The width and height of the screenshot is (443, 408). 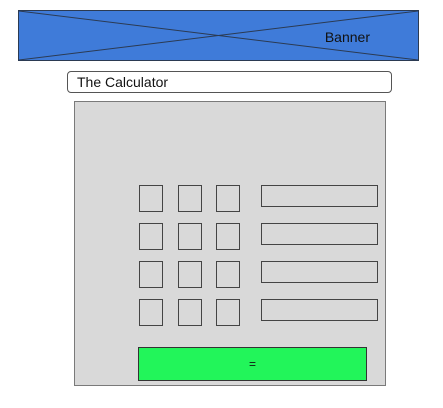 What do you see at coordinates (347, 37) in the screenshot?
I see `banner-label: Banner` at bounding box center [347, 37].